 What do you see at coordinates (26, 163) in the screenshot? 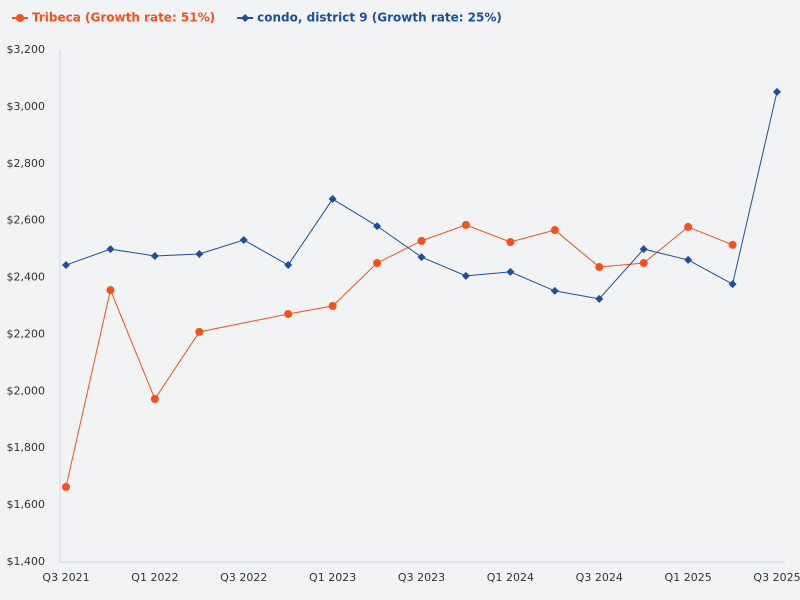
I see `y-tick-label: $2,800` at bounding box center [26, 163].